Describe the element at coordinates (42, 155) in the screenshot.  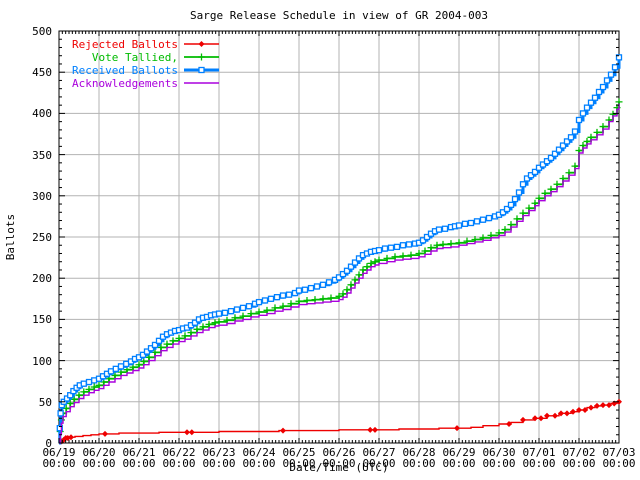
I see `y-tick-label: 350` at that location.